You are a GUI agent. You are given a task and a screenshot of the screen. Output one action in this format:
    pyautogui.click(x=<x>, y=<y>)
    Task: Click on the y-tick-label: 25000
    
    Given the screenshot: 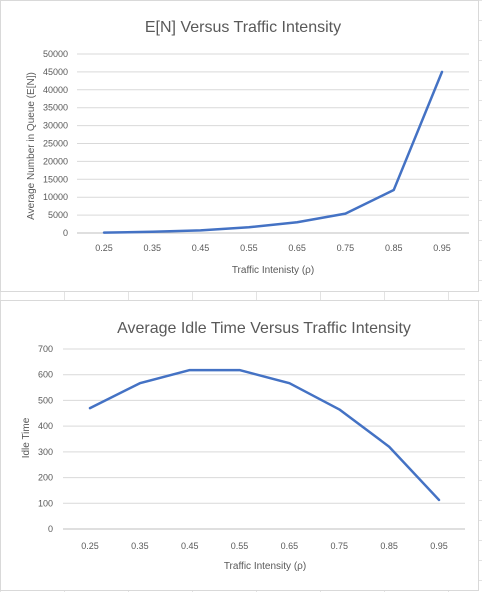 What is the action you would take?
    pyautogui.click(x=55, y=144)
    